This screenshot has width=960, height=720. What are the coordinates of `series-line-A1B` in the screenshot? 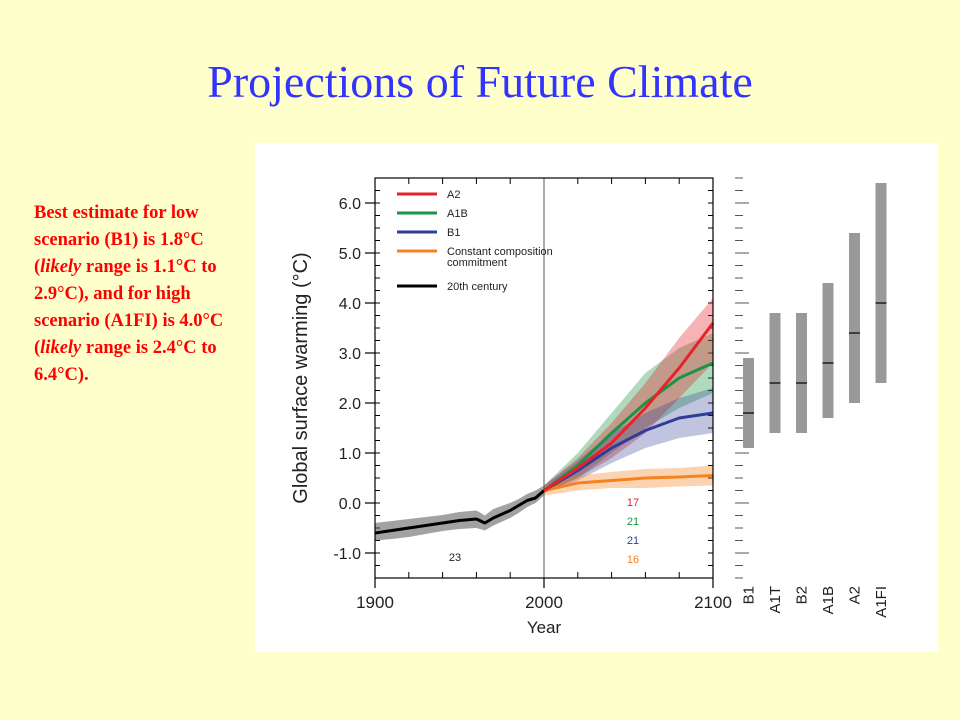 It's located at (628, 426).